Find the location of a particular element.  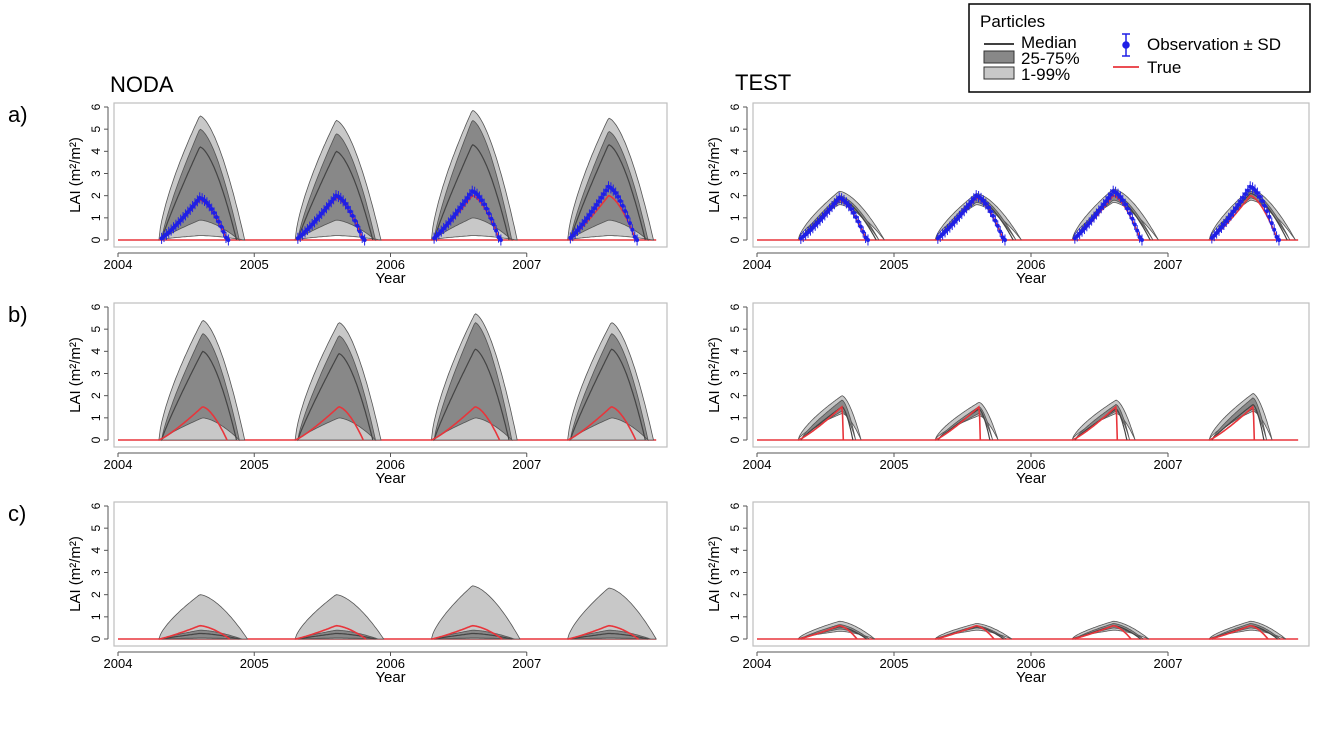

legend-observation-label: Observation ± SD is located at coordinates (1214, 44).